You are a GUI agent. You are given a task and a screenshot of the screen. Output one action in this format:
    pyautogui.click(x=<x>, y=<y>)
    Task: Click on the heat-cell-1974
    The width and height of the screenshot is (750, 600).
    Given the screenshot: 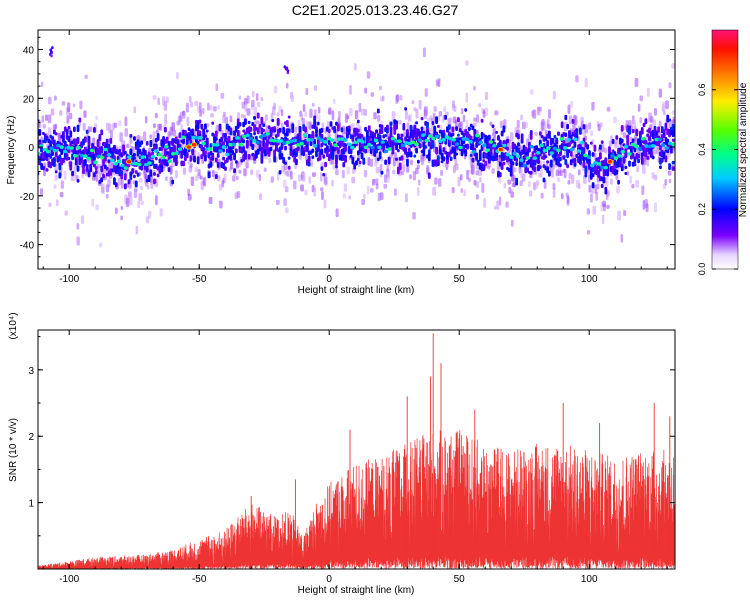 What is the action you would take?
    pyautogui.click(x=258, y=115)
    